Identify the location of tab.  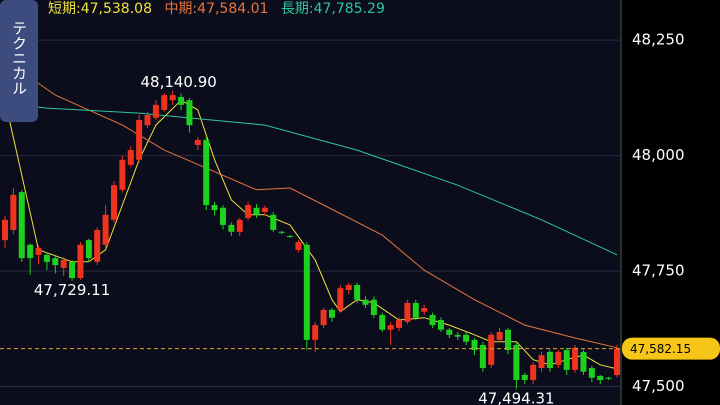
(19, 61).